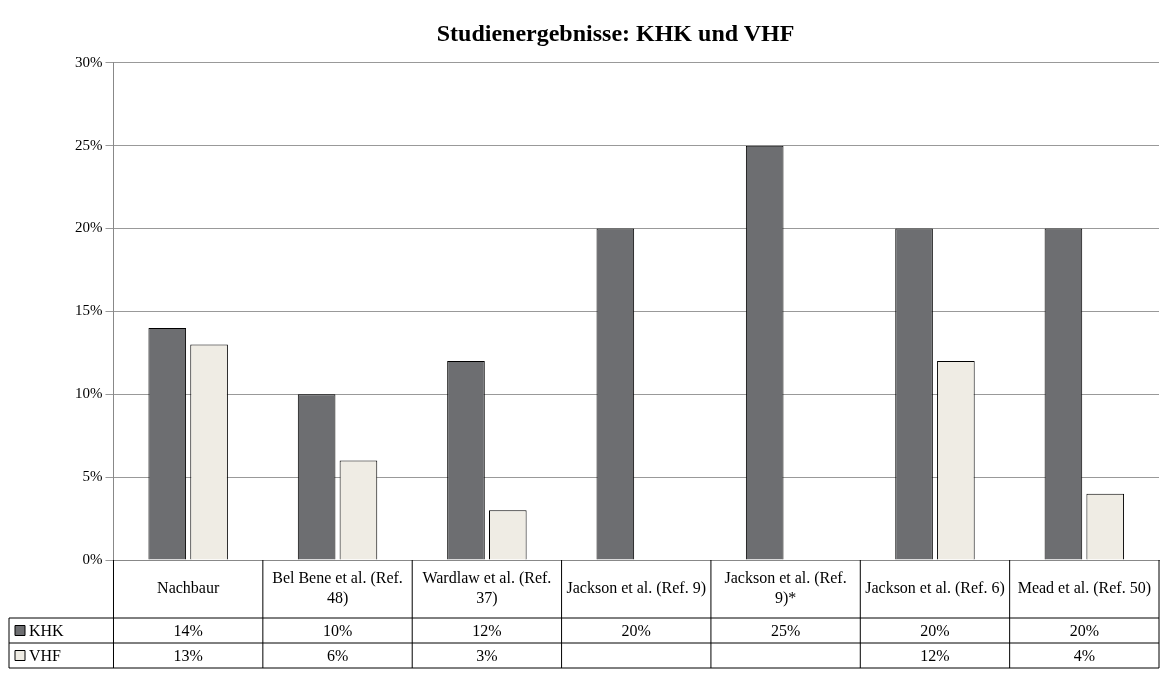 Image resolution: width=1169 pixels, height=680 pixels. Describe the element at coordinates (89, 144) in the screenshot. I see `y-tick-label: 25%` at that location.